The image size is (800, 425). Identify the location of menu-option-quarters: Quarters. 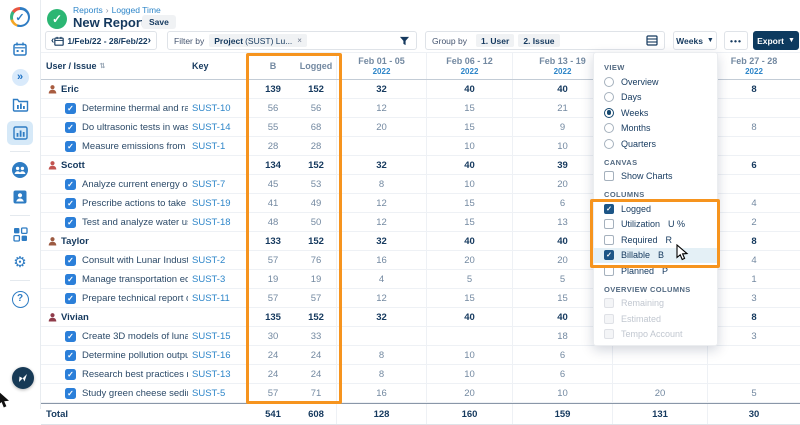
(655, 144).